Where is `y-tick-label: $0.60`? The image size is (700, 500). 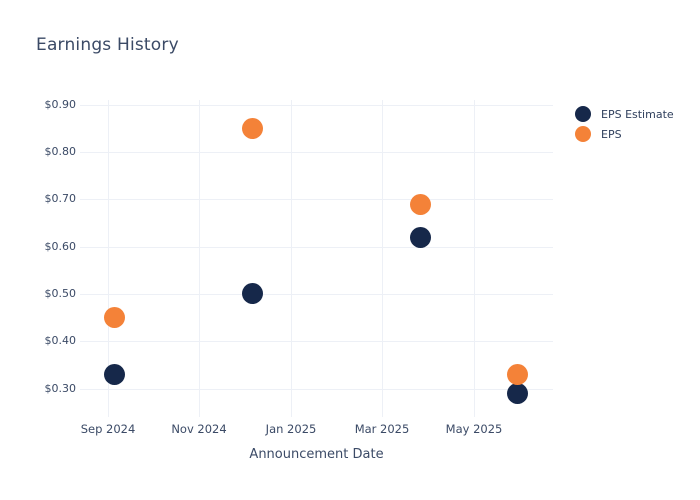
y-tick-label: $0.60 is located at coordinates (60, 246).